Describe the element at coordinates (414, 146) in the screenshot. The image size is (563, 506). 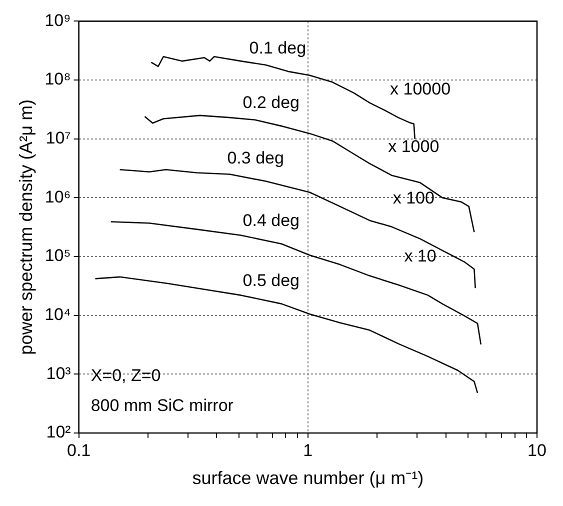
I see `annotation: x 1000` at that location.